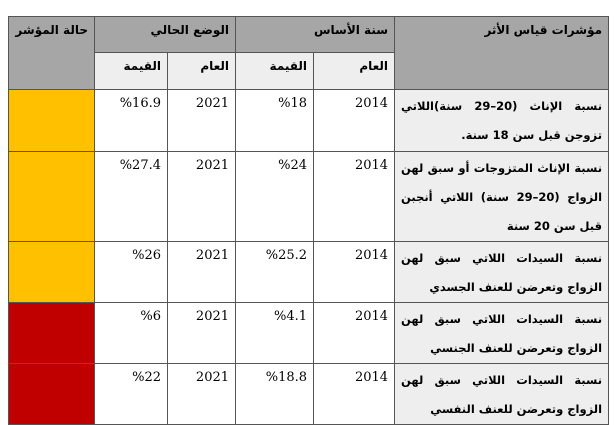 This screenshot has width=615, height=425. Describe the element at coordinates (165, 34) in the screenshot. I see `header-current-status: الوضع الحالي` at that location.